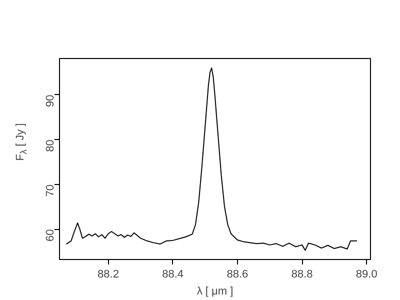 The height and width of the screenshot is (300, 400). Describe the element at coordinates (108, 274) in the screenshot. I see `x-tick-label: 88.2` at that location.